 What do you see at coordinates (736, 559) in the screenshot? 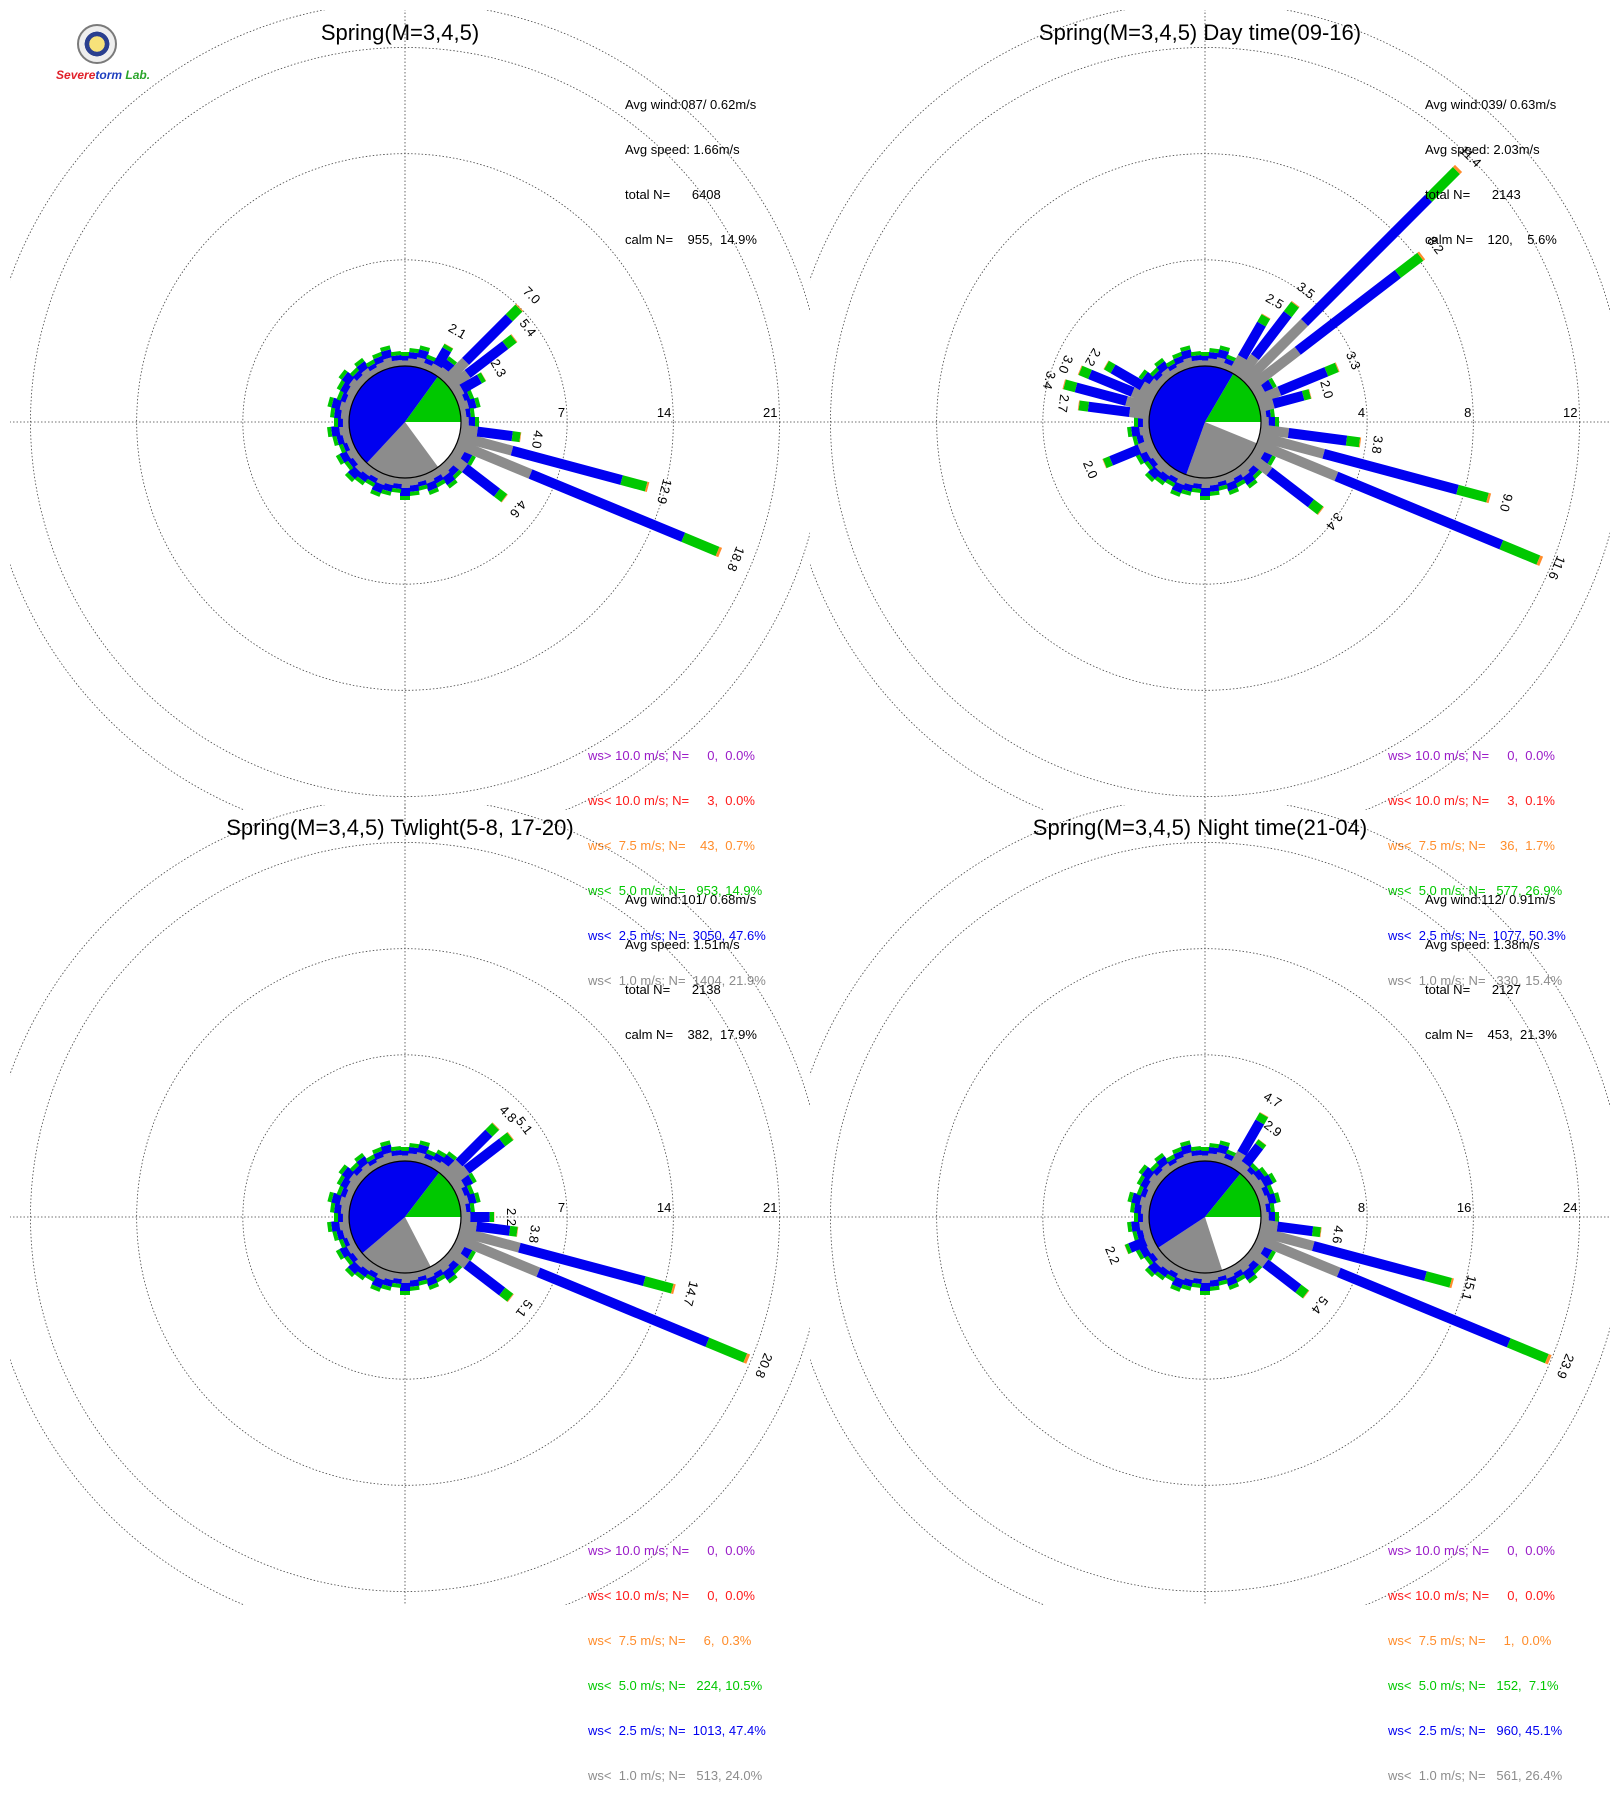
I see `bar-value-label: 18.8` at bounding box center [736, 559].